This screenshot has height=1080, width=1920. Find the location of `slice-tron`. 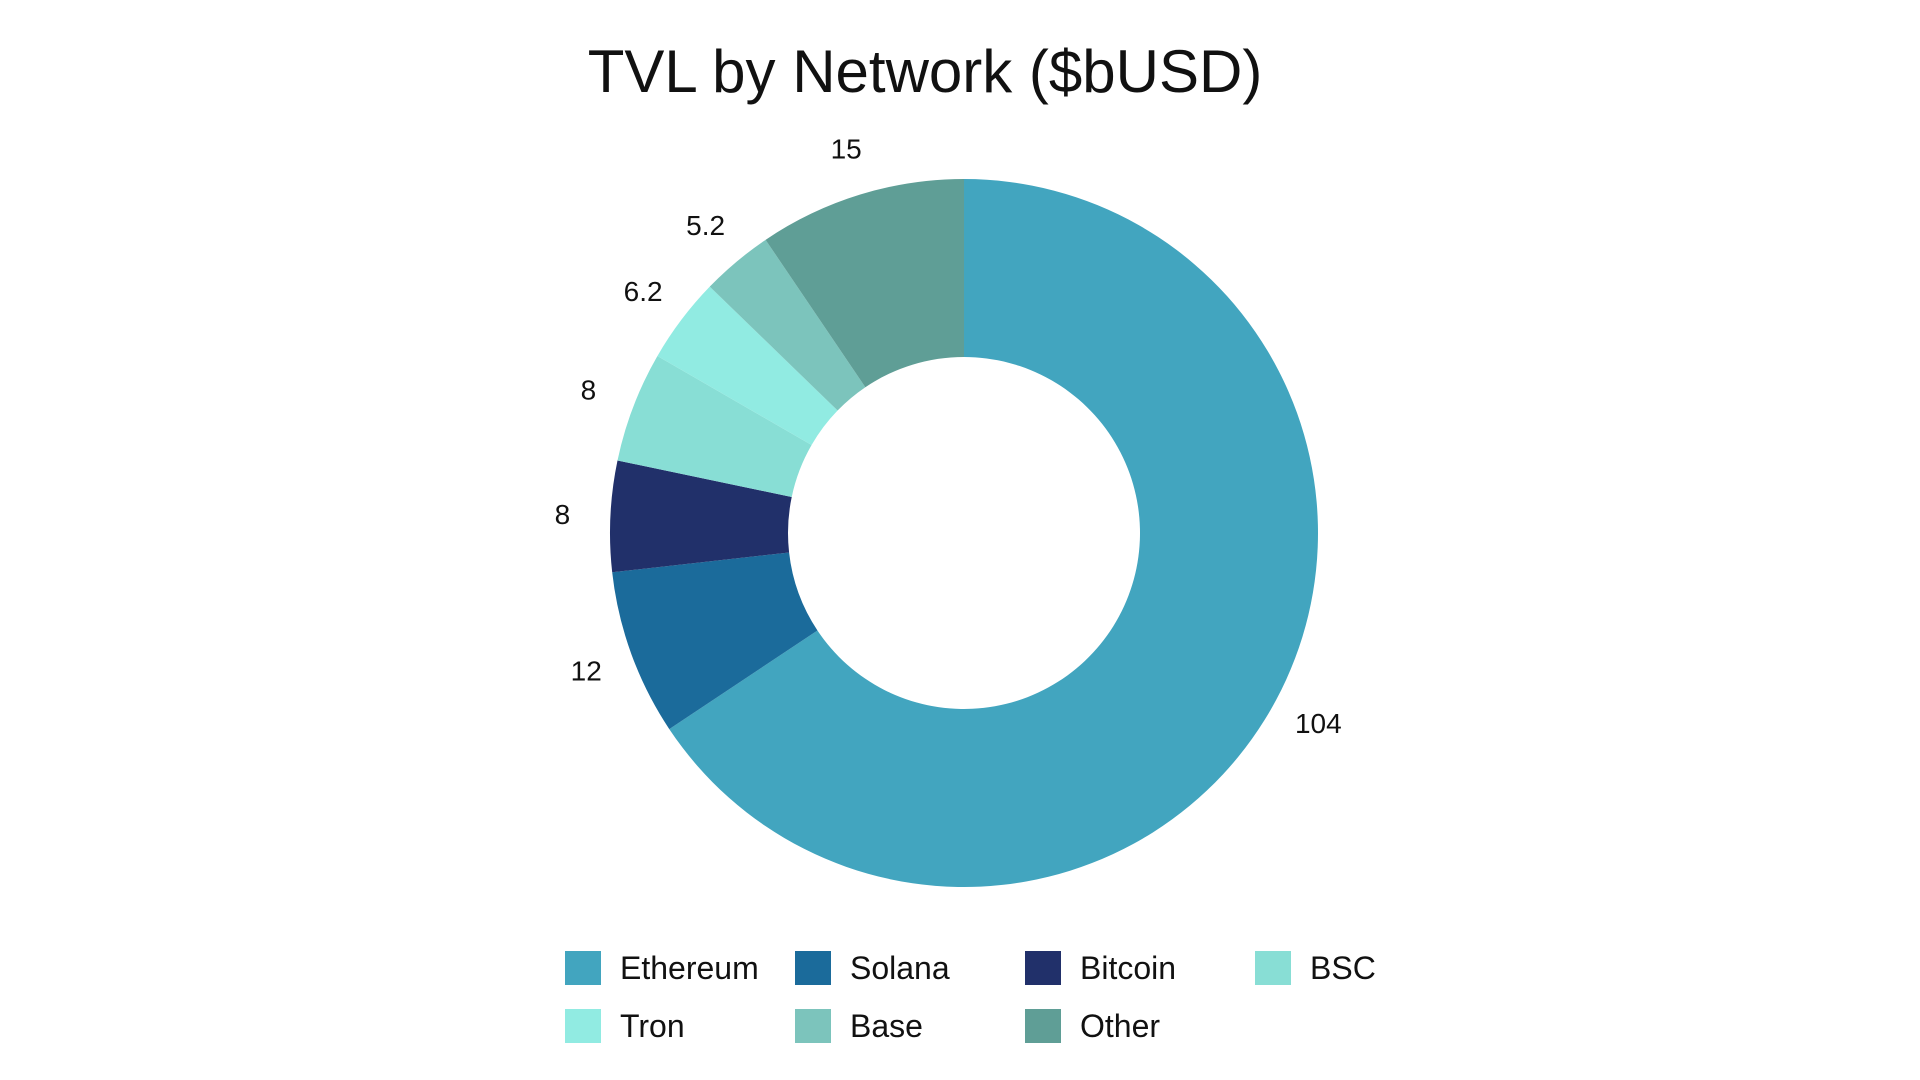

slice-tron is located at coordinates (747, 365).